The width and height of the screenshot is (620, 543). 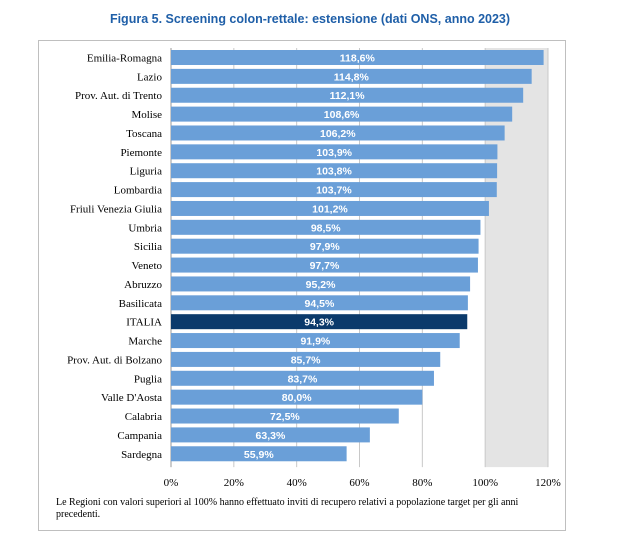 I want to click on category-label: Abruzzo, so click(x=143, y=285).